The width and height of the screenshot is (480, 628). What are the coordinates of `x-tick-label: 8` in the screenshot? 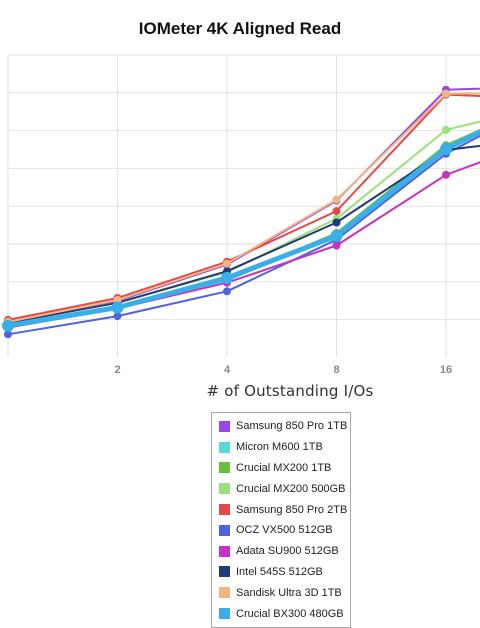 It's located at (336, 370).